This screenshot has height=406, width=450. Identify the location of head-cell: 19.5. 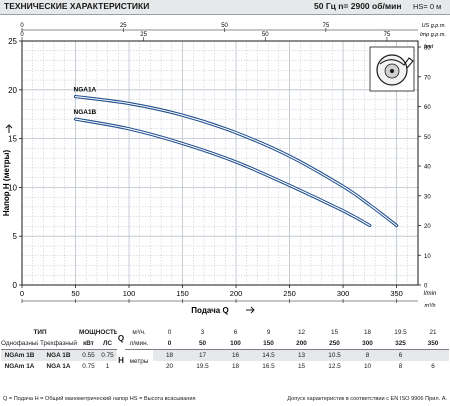
(202, 366).